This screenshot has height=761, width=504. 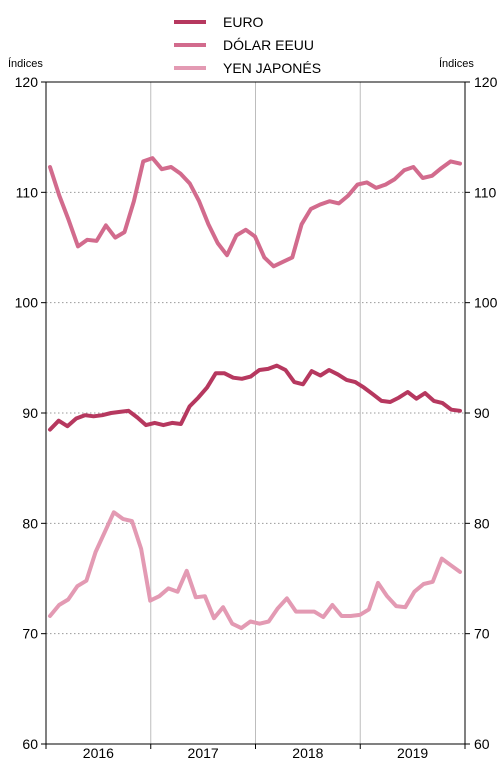 I want to click on x-tick-label: 2017, so click(x=203, y=753).